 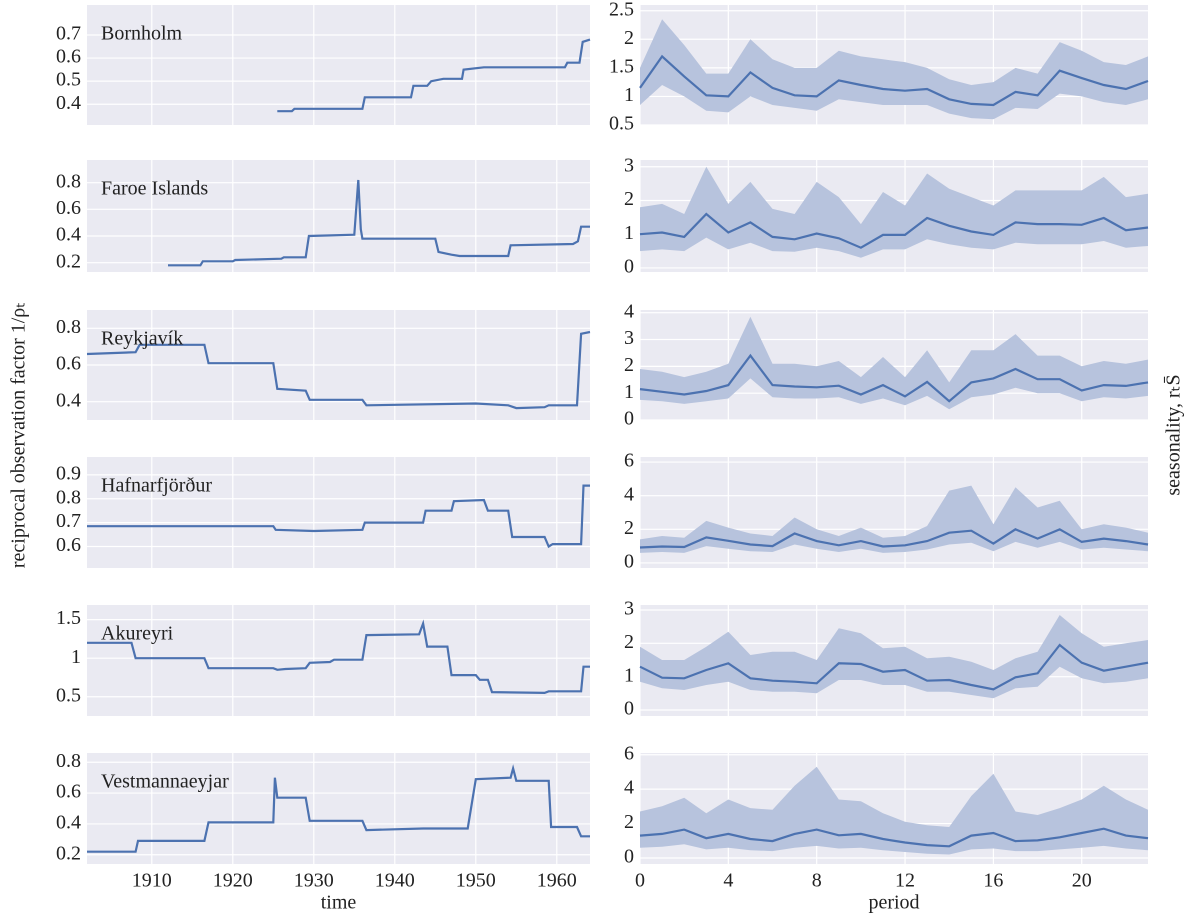 I want to click on x-tick-label: 1930, so click(x=314, y=881).